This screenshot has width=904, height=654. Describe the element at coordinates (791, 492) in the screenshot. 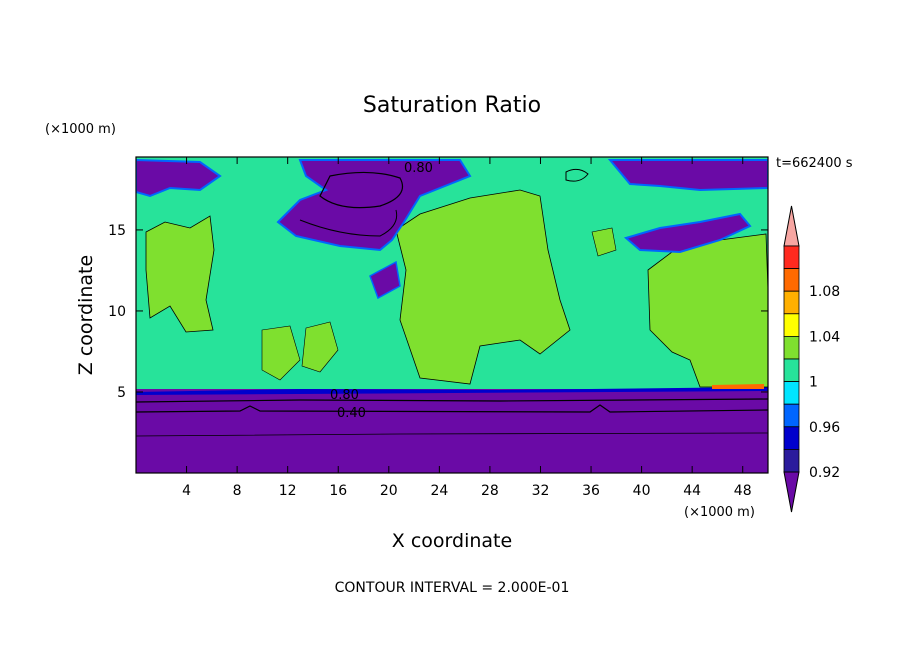

I see `colorbar-under-triangle` at that location.